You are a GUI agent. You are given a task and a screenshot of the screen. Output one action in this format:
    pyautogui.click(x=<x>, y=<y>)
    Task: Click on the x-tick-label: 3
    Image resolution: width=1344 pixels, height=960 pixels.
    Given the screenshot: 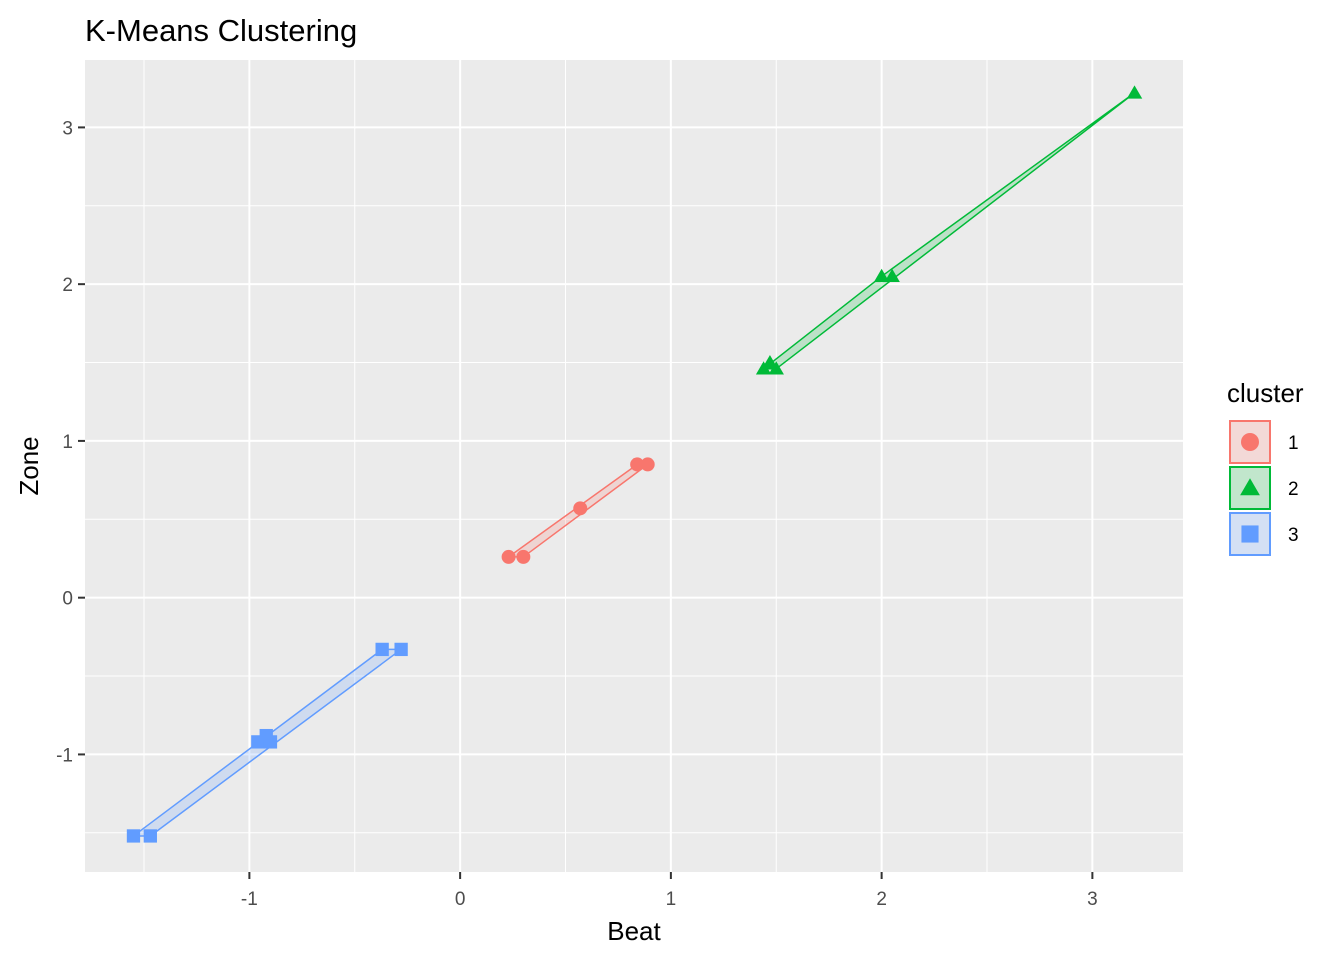 What is the action you would take?
    pyautogui.click(x=1092, y=899)
    